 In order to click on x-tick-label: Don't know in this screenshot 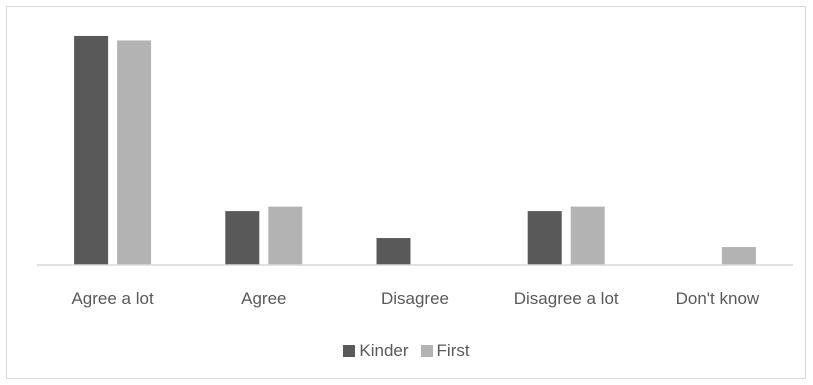, I will do `click(718, 298)`.